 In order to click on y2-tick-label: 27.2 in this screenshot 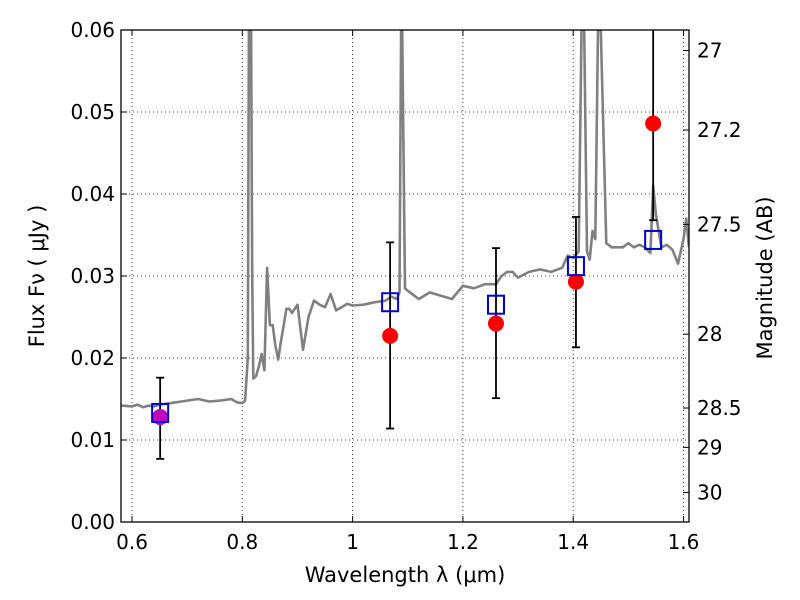, I will do `click(719, 130)`.